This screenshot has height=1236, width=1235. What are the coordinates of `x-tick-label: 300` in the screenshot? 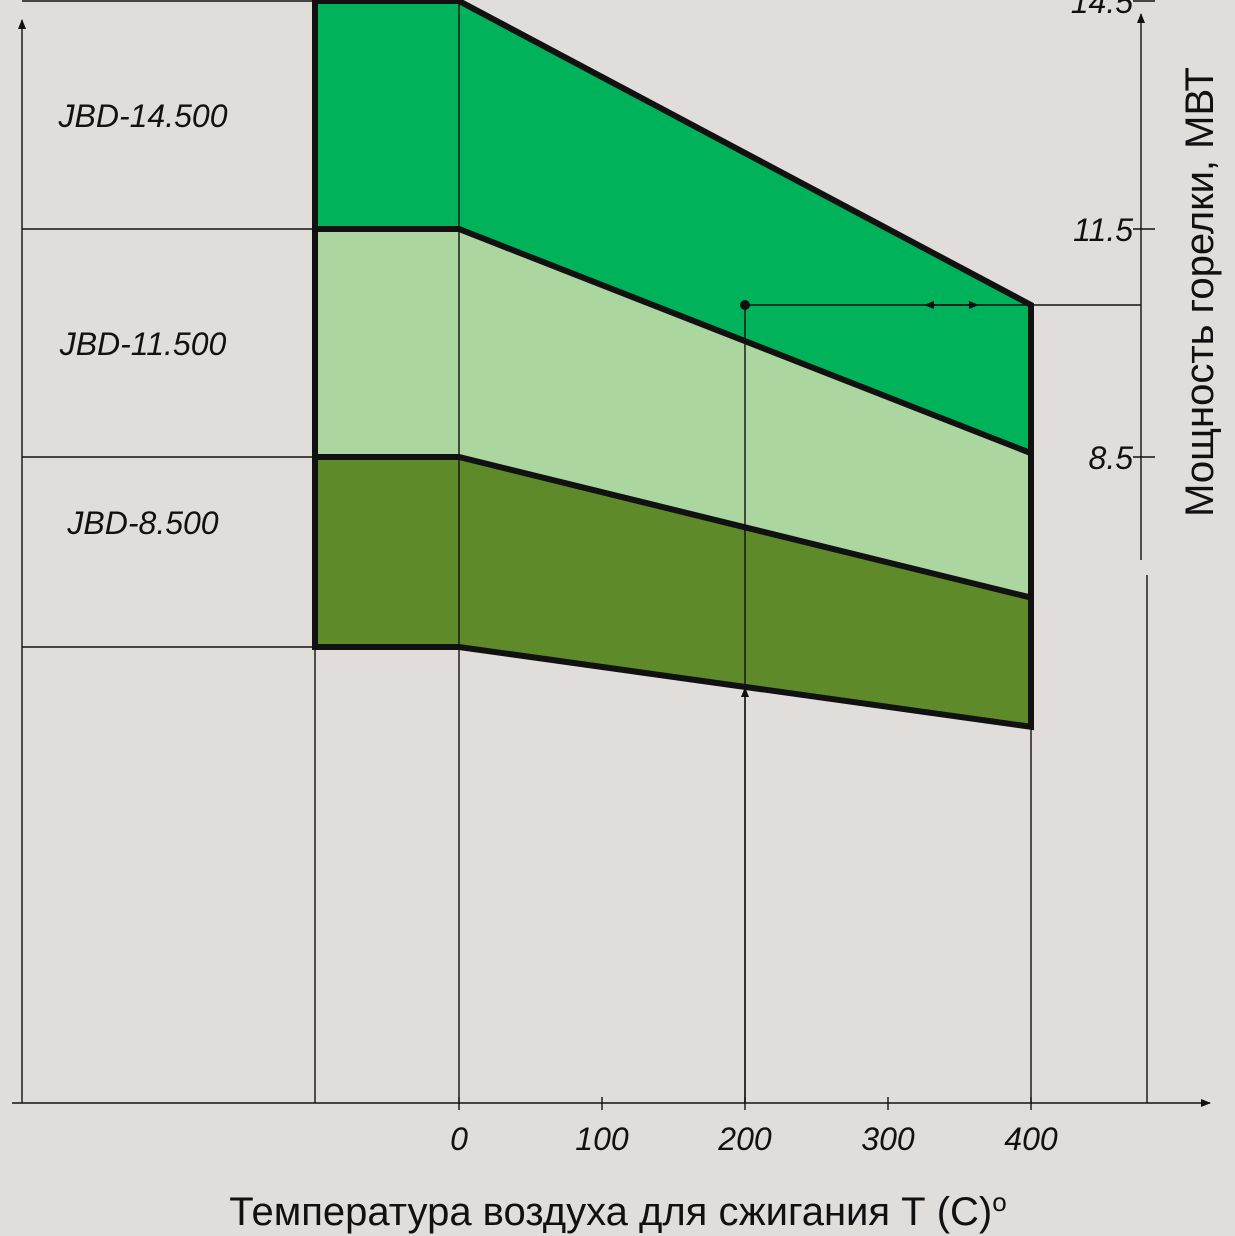 It's located at (888, 1139).